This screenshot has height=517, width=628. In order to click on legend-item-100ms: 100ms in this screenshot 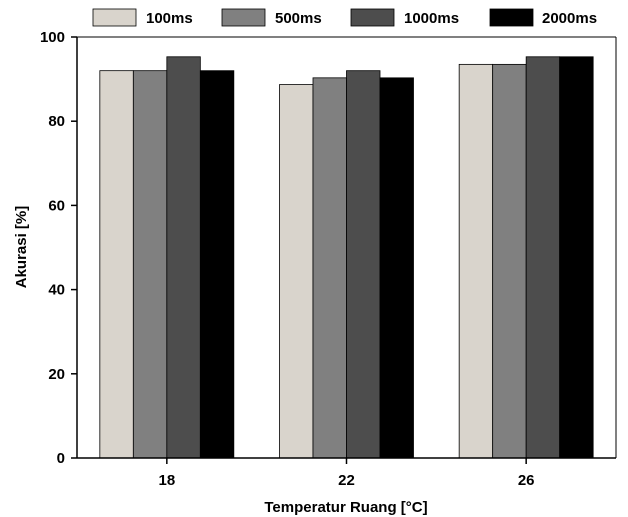, I will do `click(142, 17)`.